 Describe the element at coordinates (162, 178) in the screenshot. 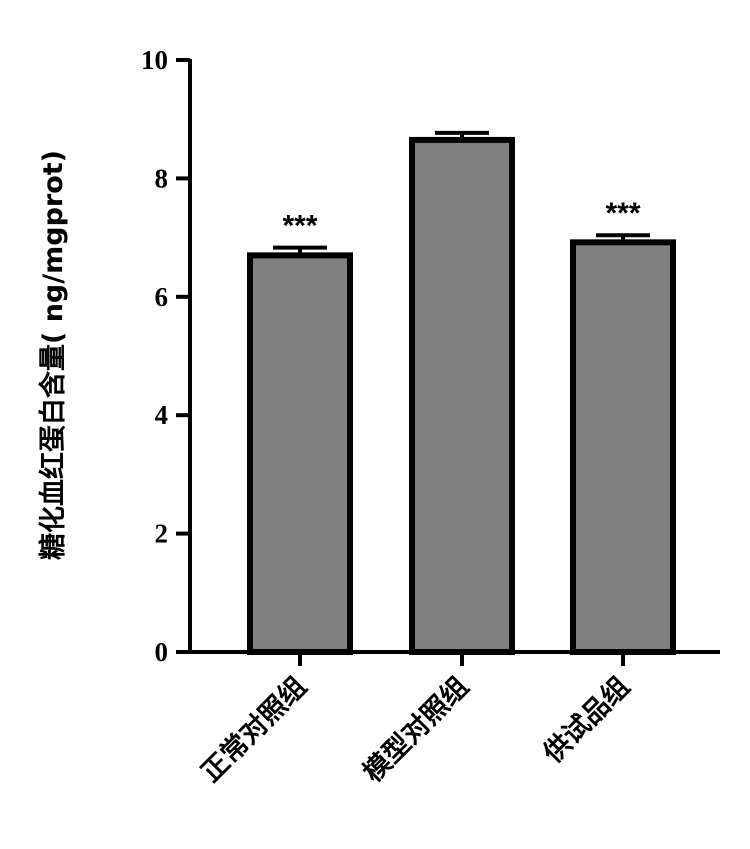

I see `y-tick-label: 8` at that location.